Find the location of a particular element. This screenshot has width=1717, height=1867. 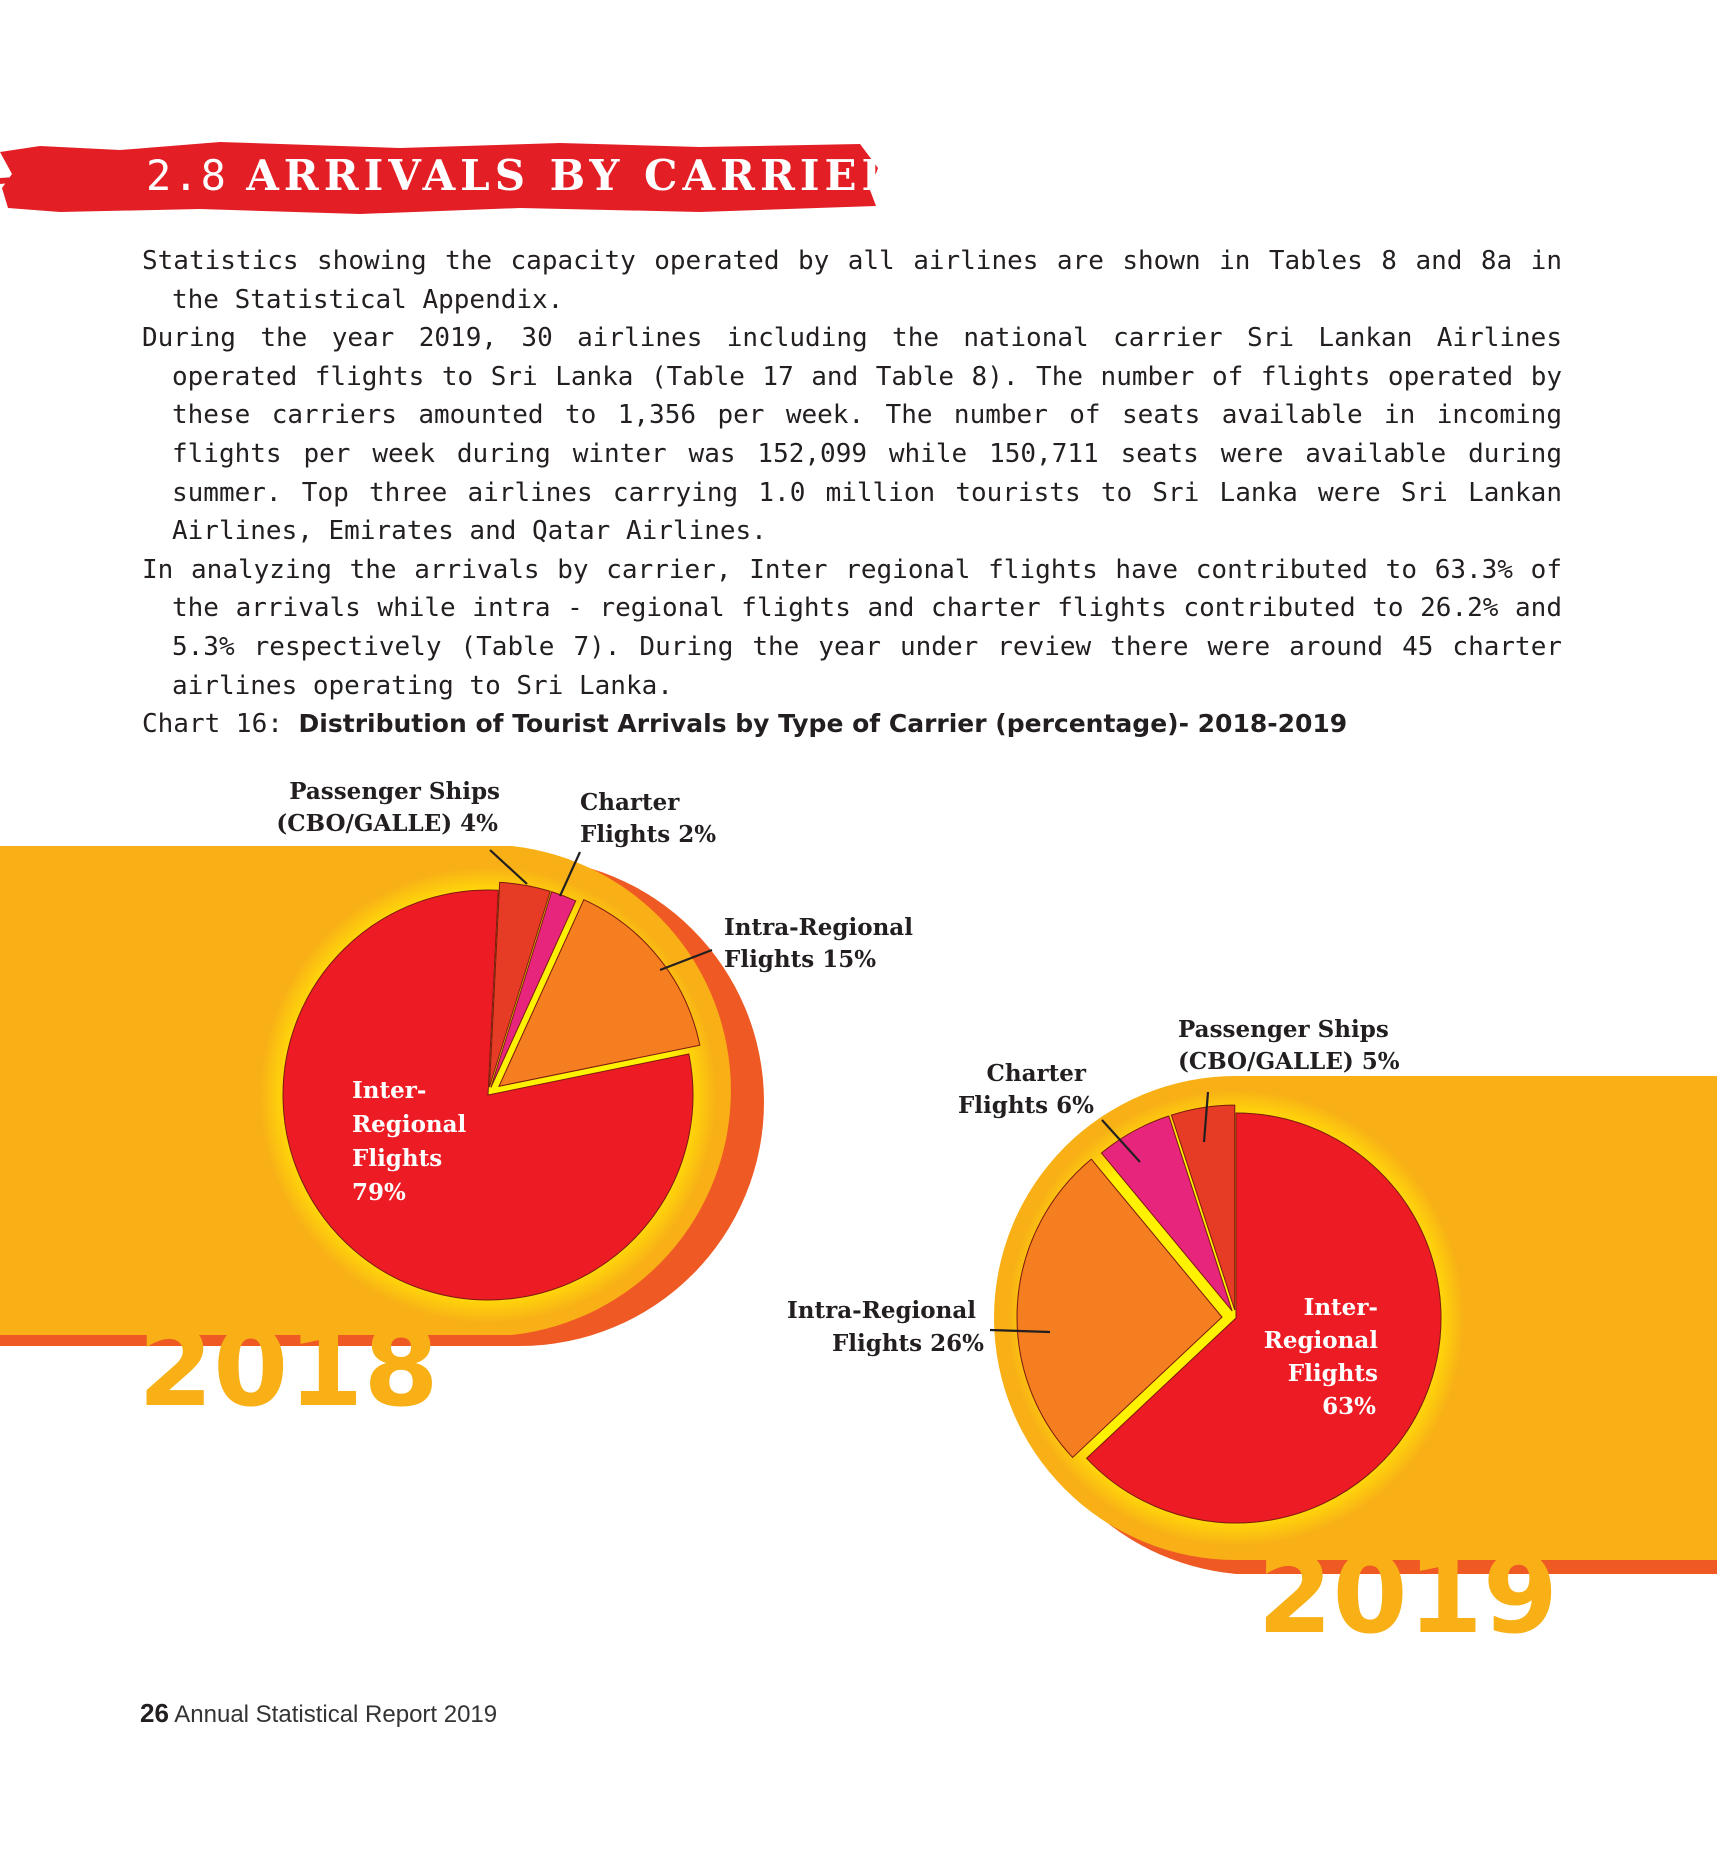

report-title: Annual Statistical Report 2019 is located at coordinates (336, 1714).